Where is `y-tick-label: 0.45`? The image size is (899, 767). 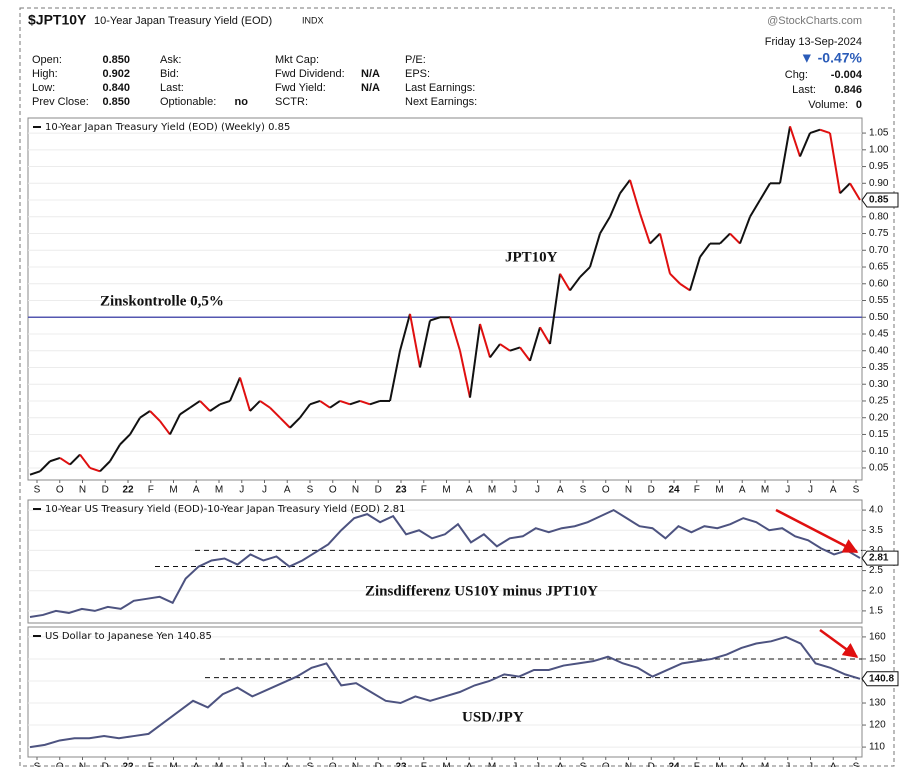
y-tick-label: 0.45 is located at coordinates (879, 334).